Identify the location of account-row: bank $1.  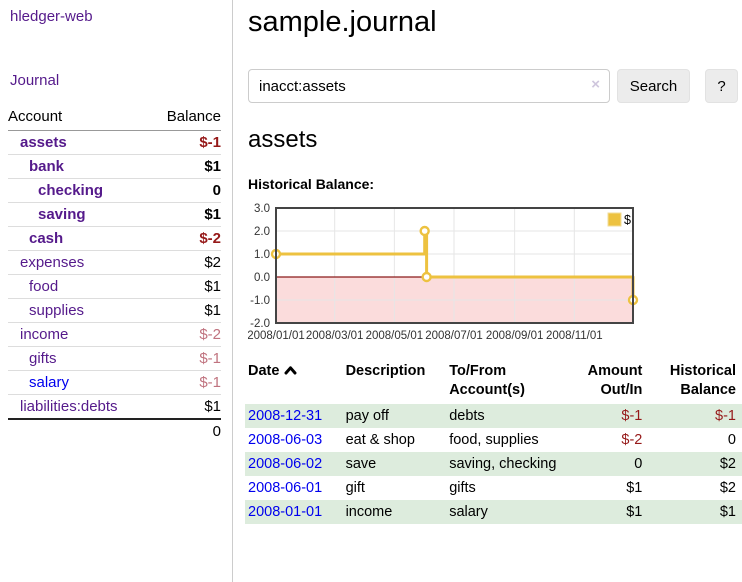
(114, 166).